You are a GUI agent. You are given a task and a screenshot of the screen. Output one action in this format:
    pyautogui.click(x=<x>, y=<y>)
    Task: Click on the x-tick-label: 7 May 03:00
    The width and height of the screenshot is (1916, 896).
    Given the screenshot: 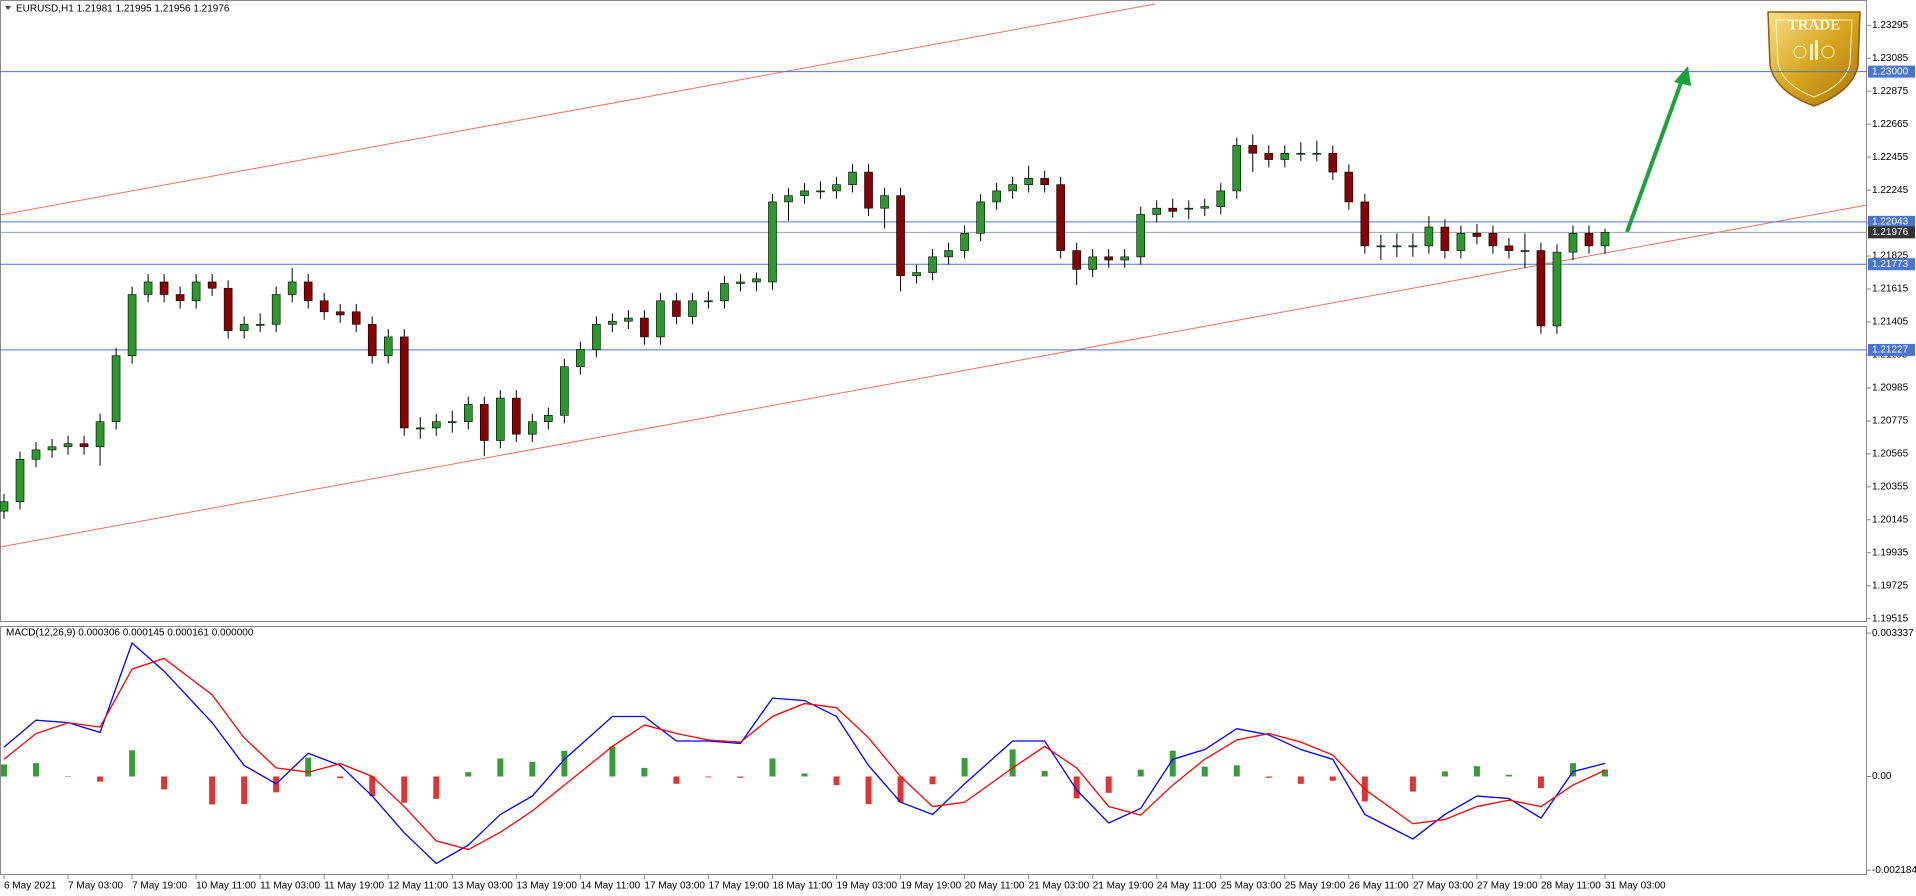 What is the action you would take?
    pyautogui.click(x=95, y=886)
    